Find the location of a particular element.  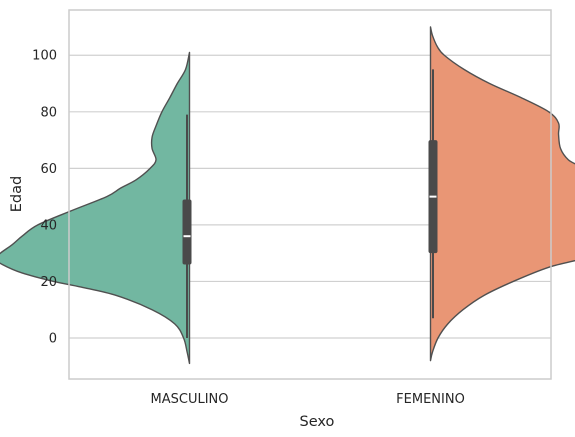

x-tick-label-femenino: FEMENINO is located at coordinates (430, 399).